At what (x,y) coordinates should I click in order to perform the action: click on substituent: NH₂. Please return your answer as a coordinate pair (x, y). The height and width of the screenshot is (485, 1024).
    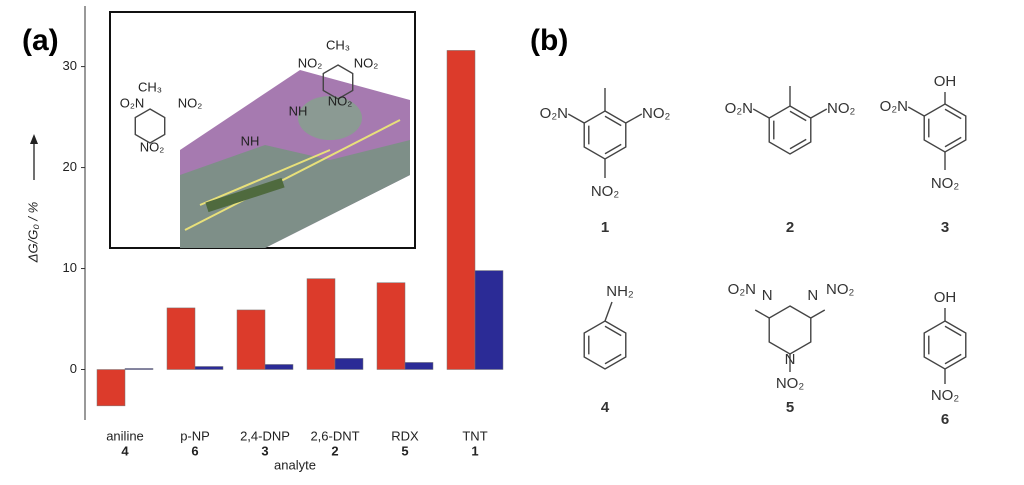
    Looking at the image, I should click on (620, 291).